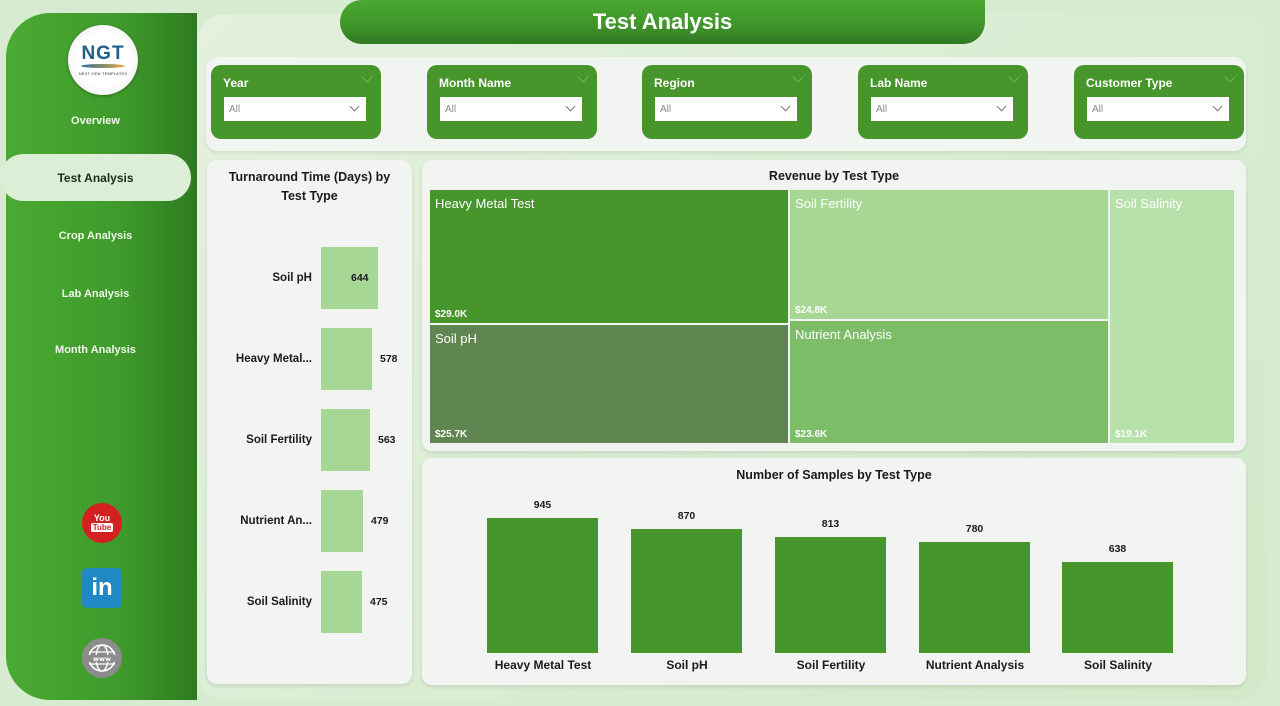  I want to click on bar-value-label: 475, so click(379, 602).